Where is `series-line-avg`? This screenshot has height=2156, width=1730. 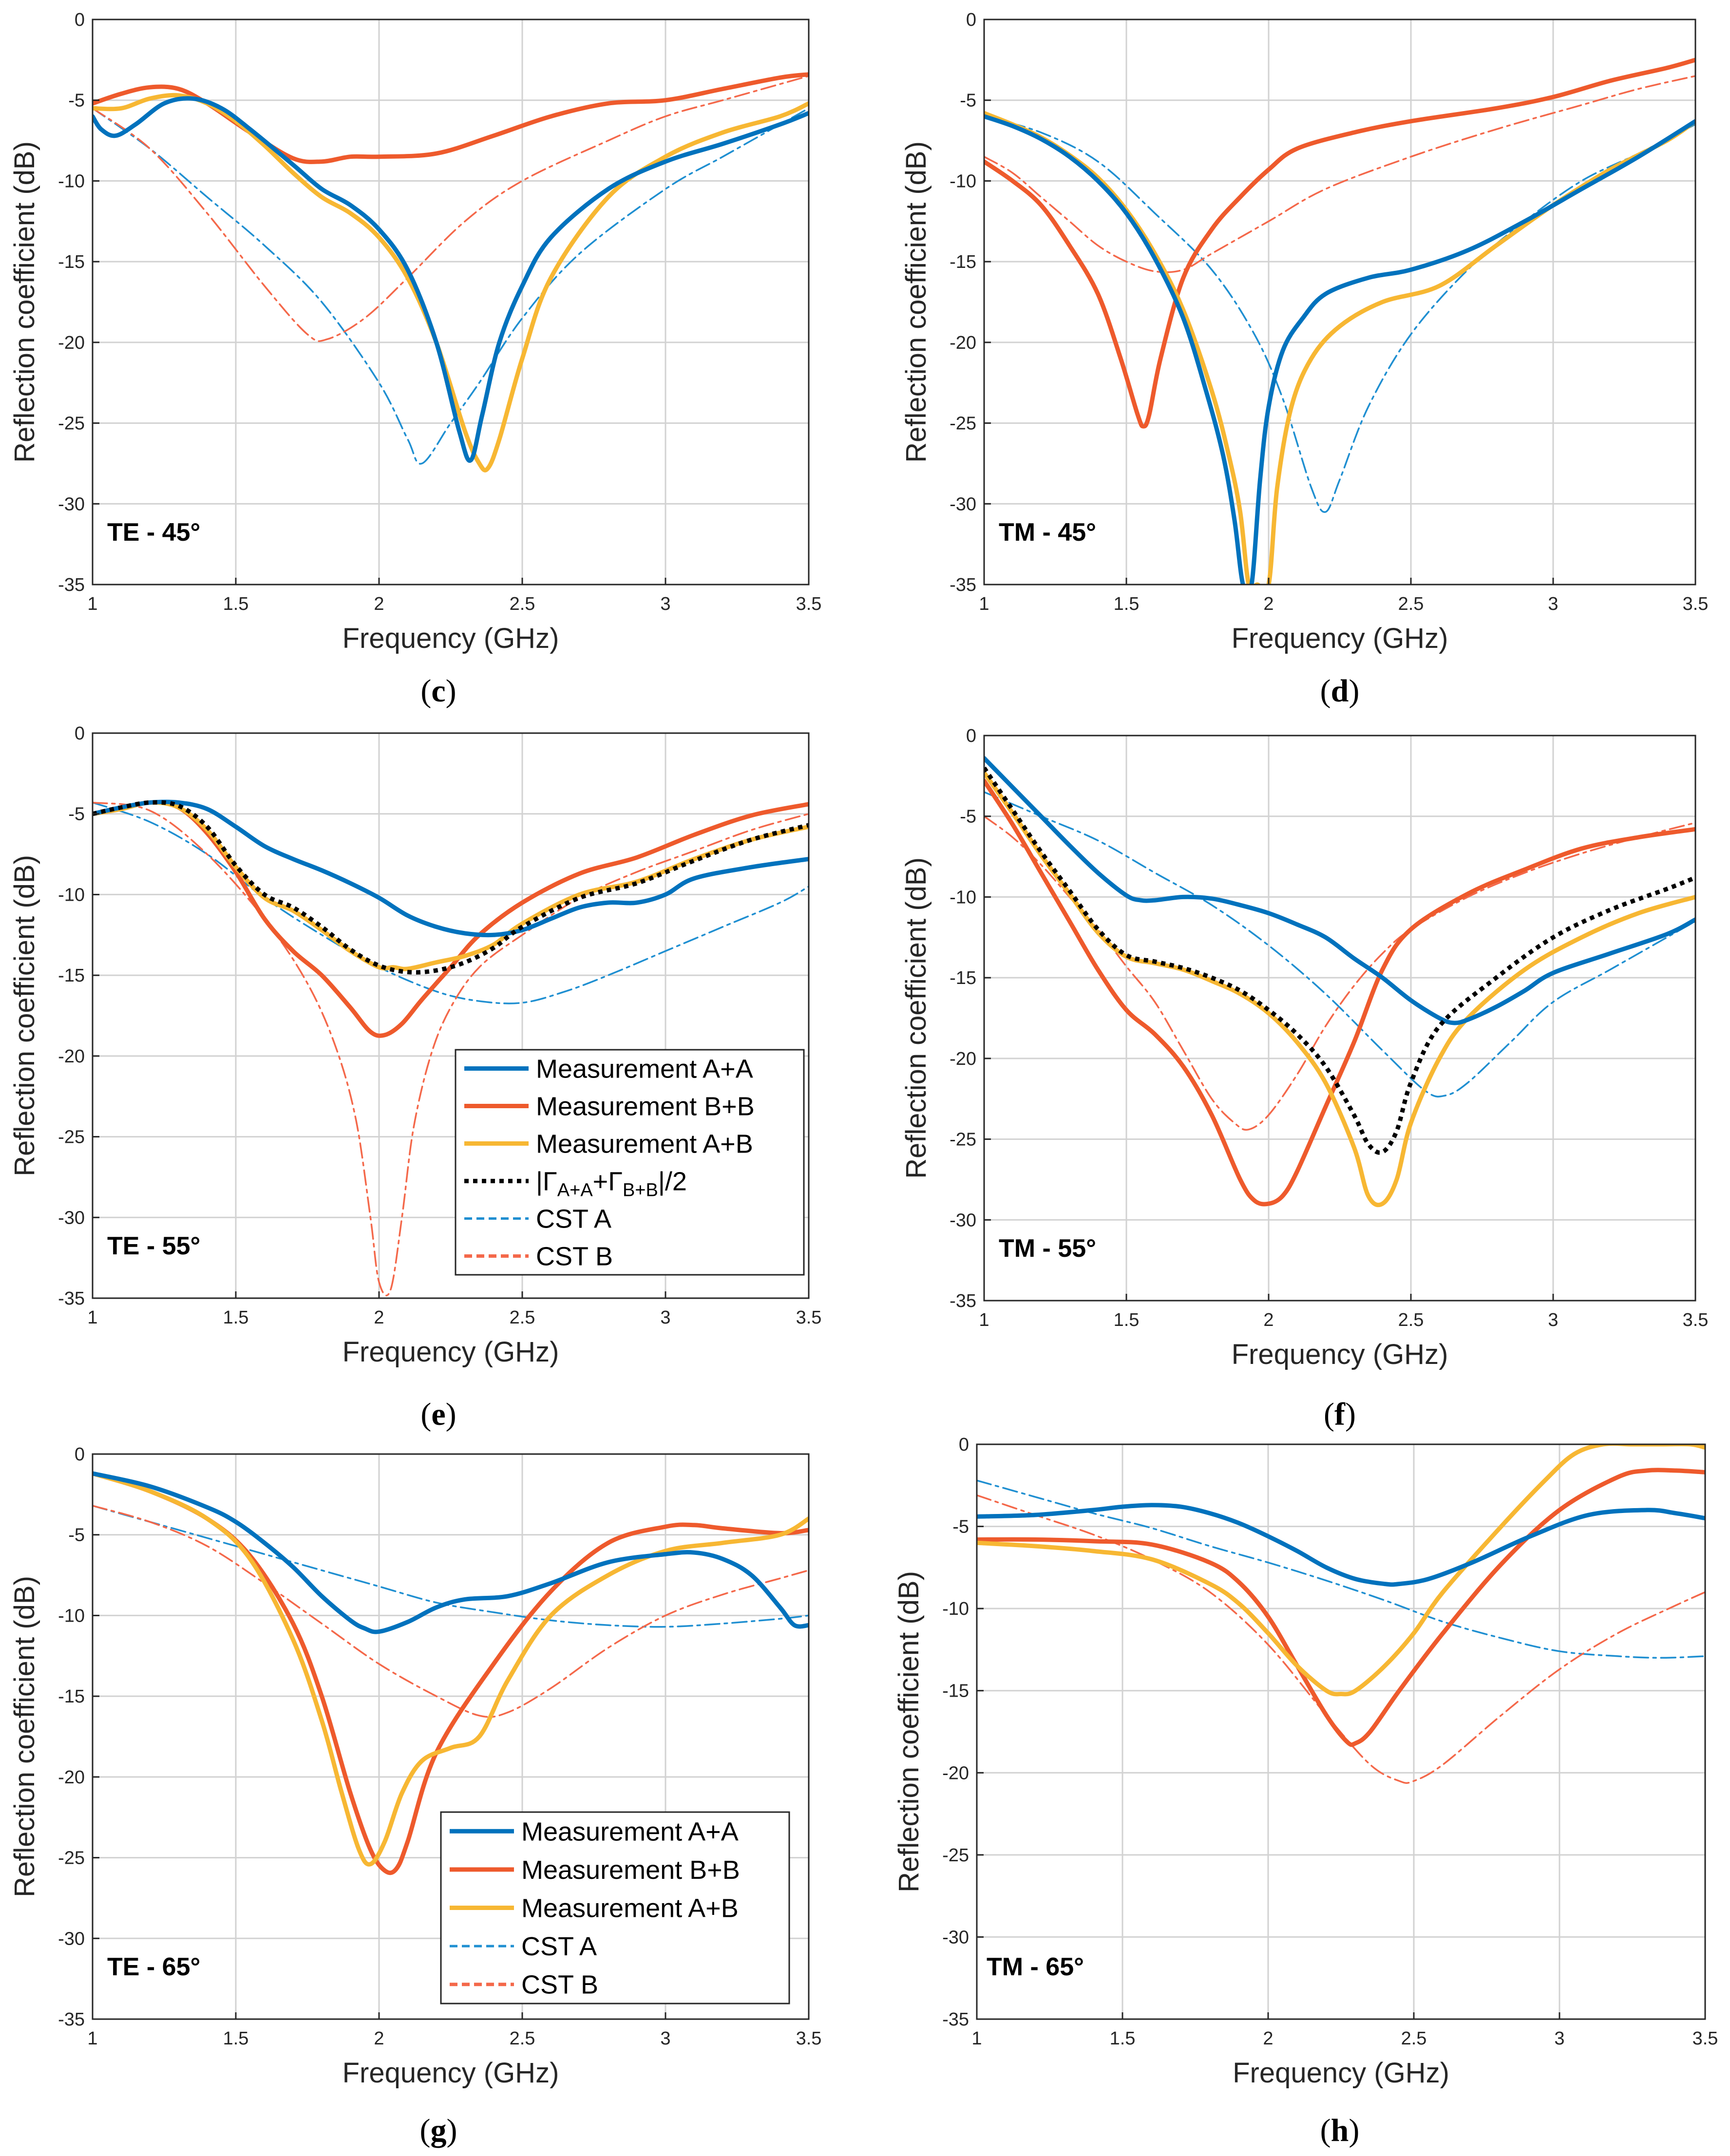
series-line-avg is located at coordinates (451, 888).